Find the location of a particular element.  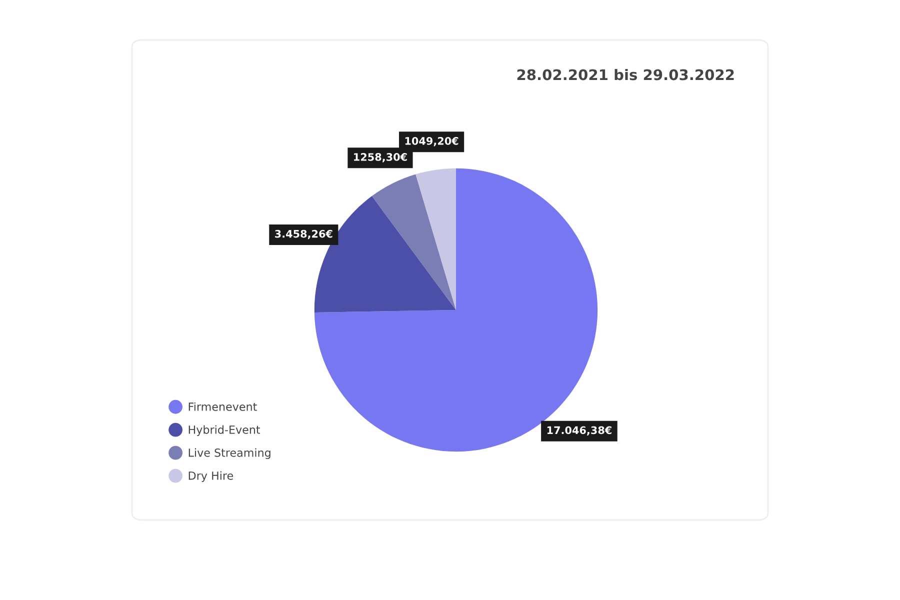

legend-label: Dry Hire is located at coordinates (211, 476).